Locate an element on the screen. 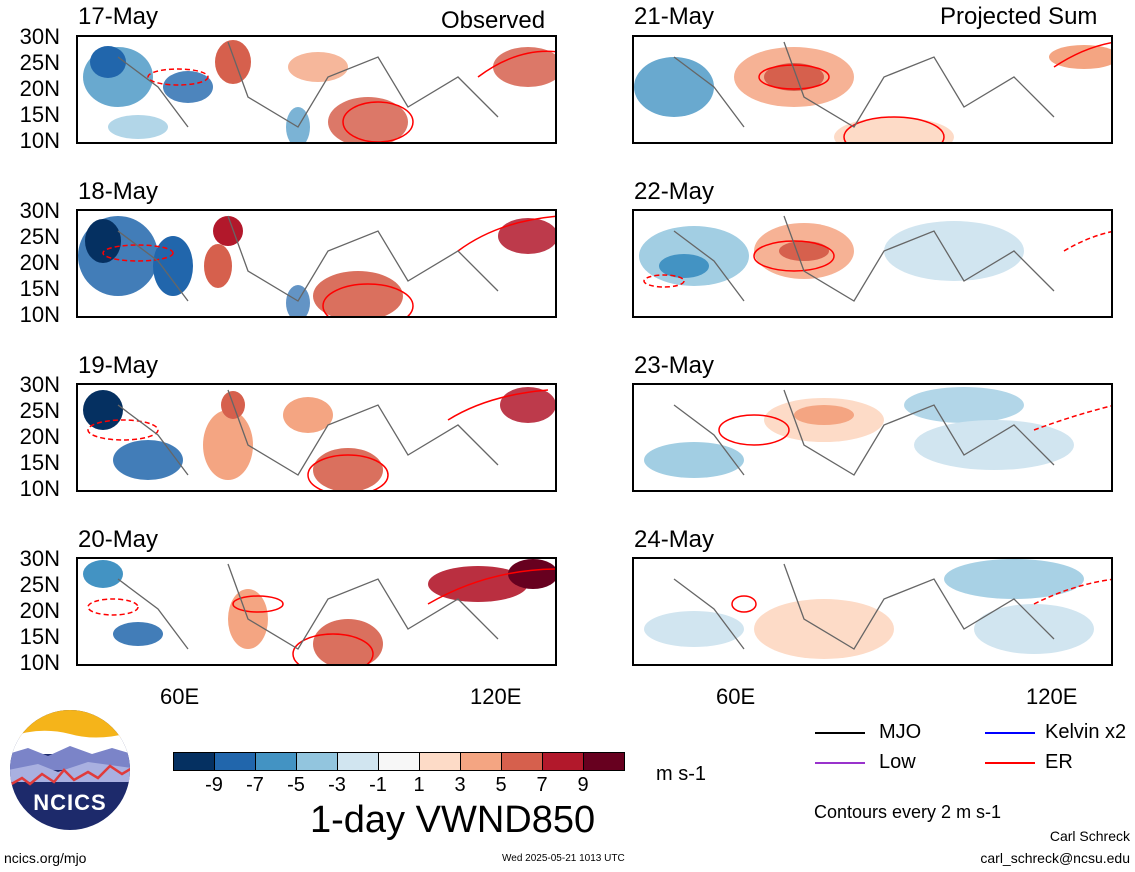 The height and width of the screenshot is (872, 1135). panel-date-label: 17-May is located at coordinates (118, 16).